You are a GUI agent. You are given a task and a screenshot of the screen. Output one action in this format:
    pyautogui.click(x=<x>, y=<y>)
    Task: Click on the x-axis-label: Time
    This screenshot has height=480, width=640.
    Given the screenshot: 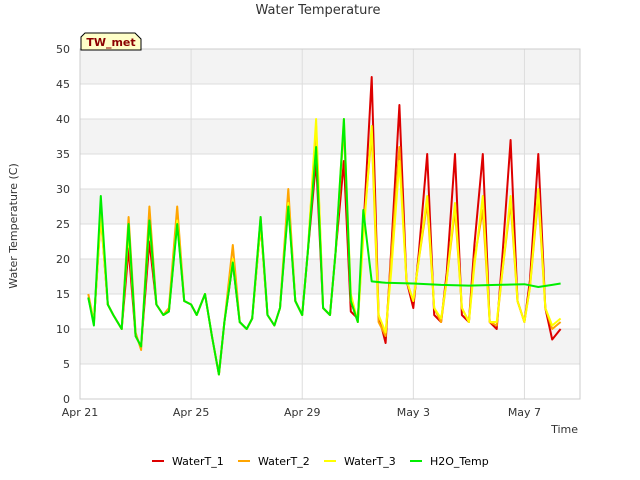 What is the action you would take?
    pyautogui.click(x=564, y=429)
    